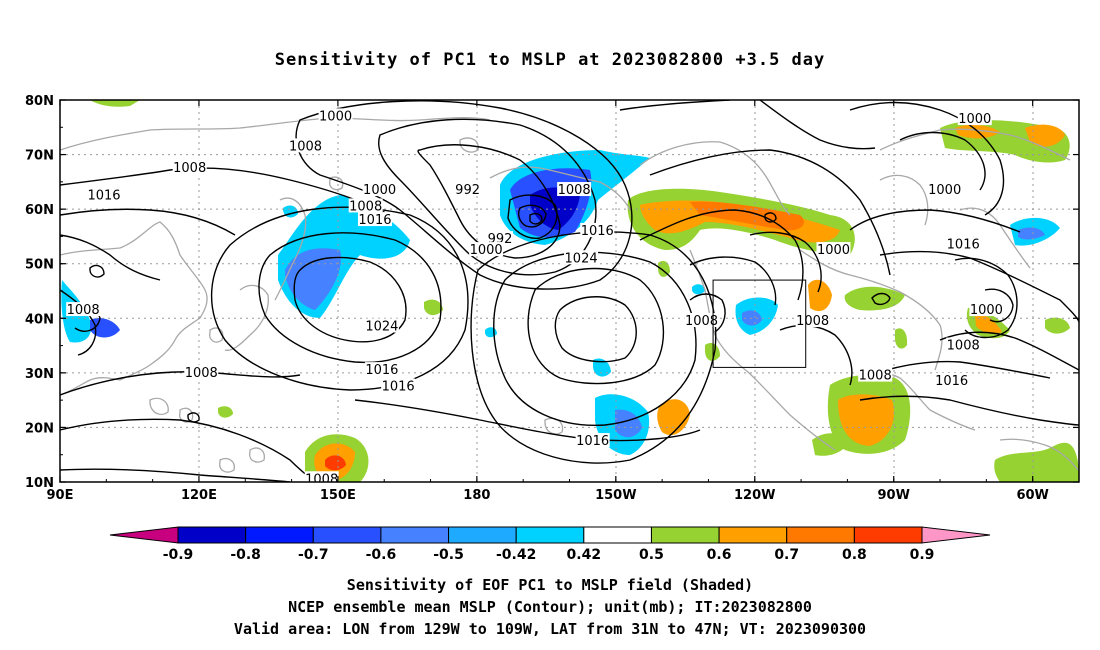 This screenshot has height=650, width=1100. I want to click on colorbar-label: 0.5, so click(651, 555).